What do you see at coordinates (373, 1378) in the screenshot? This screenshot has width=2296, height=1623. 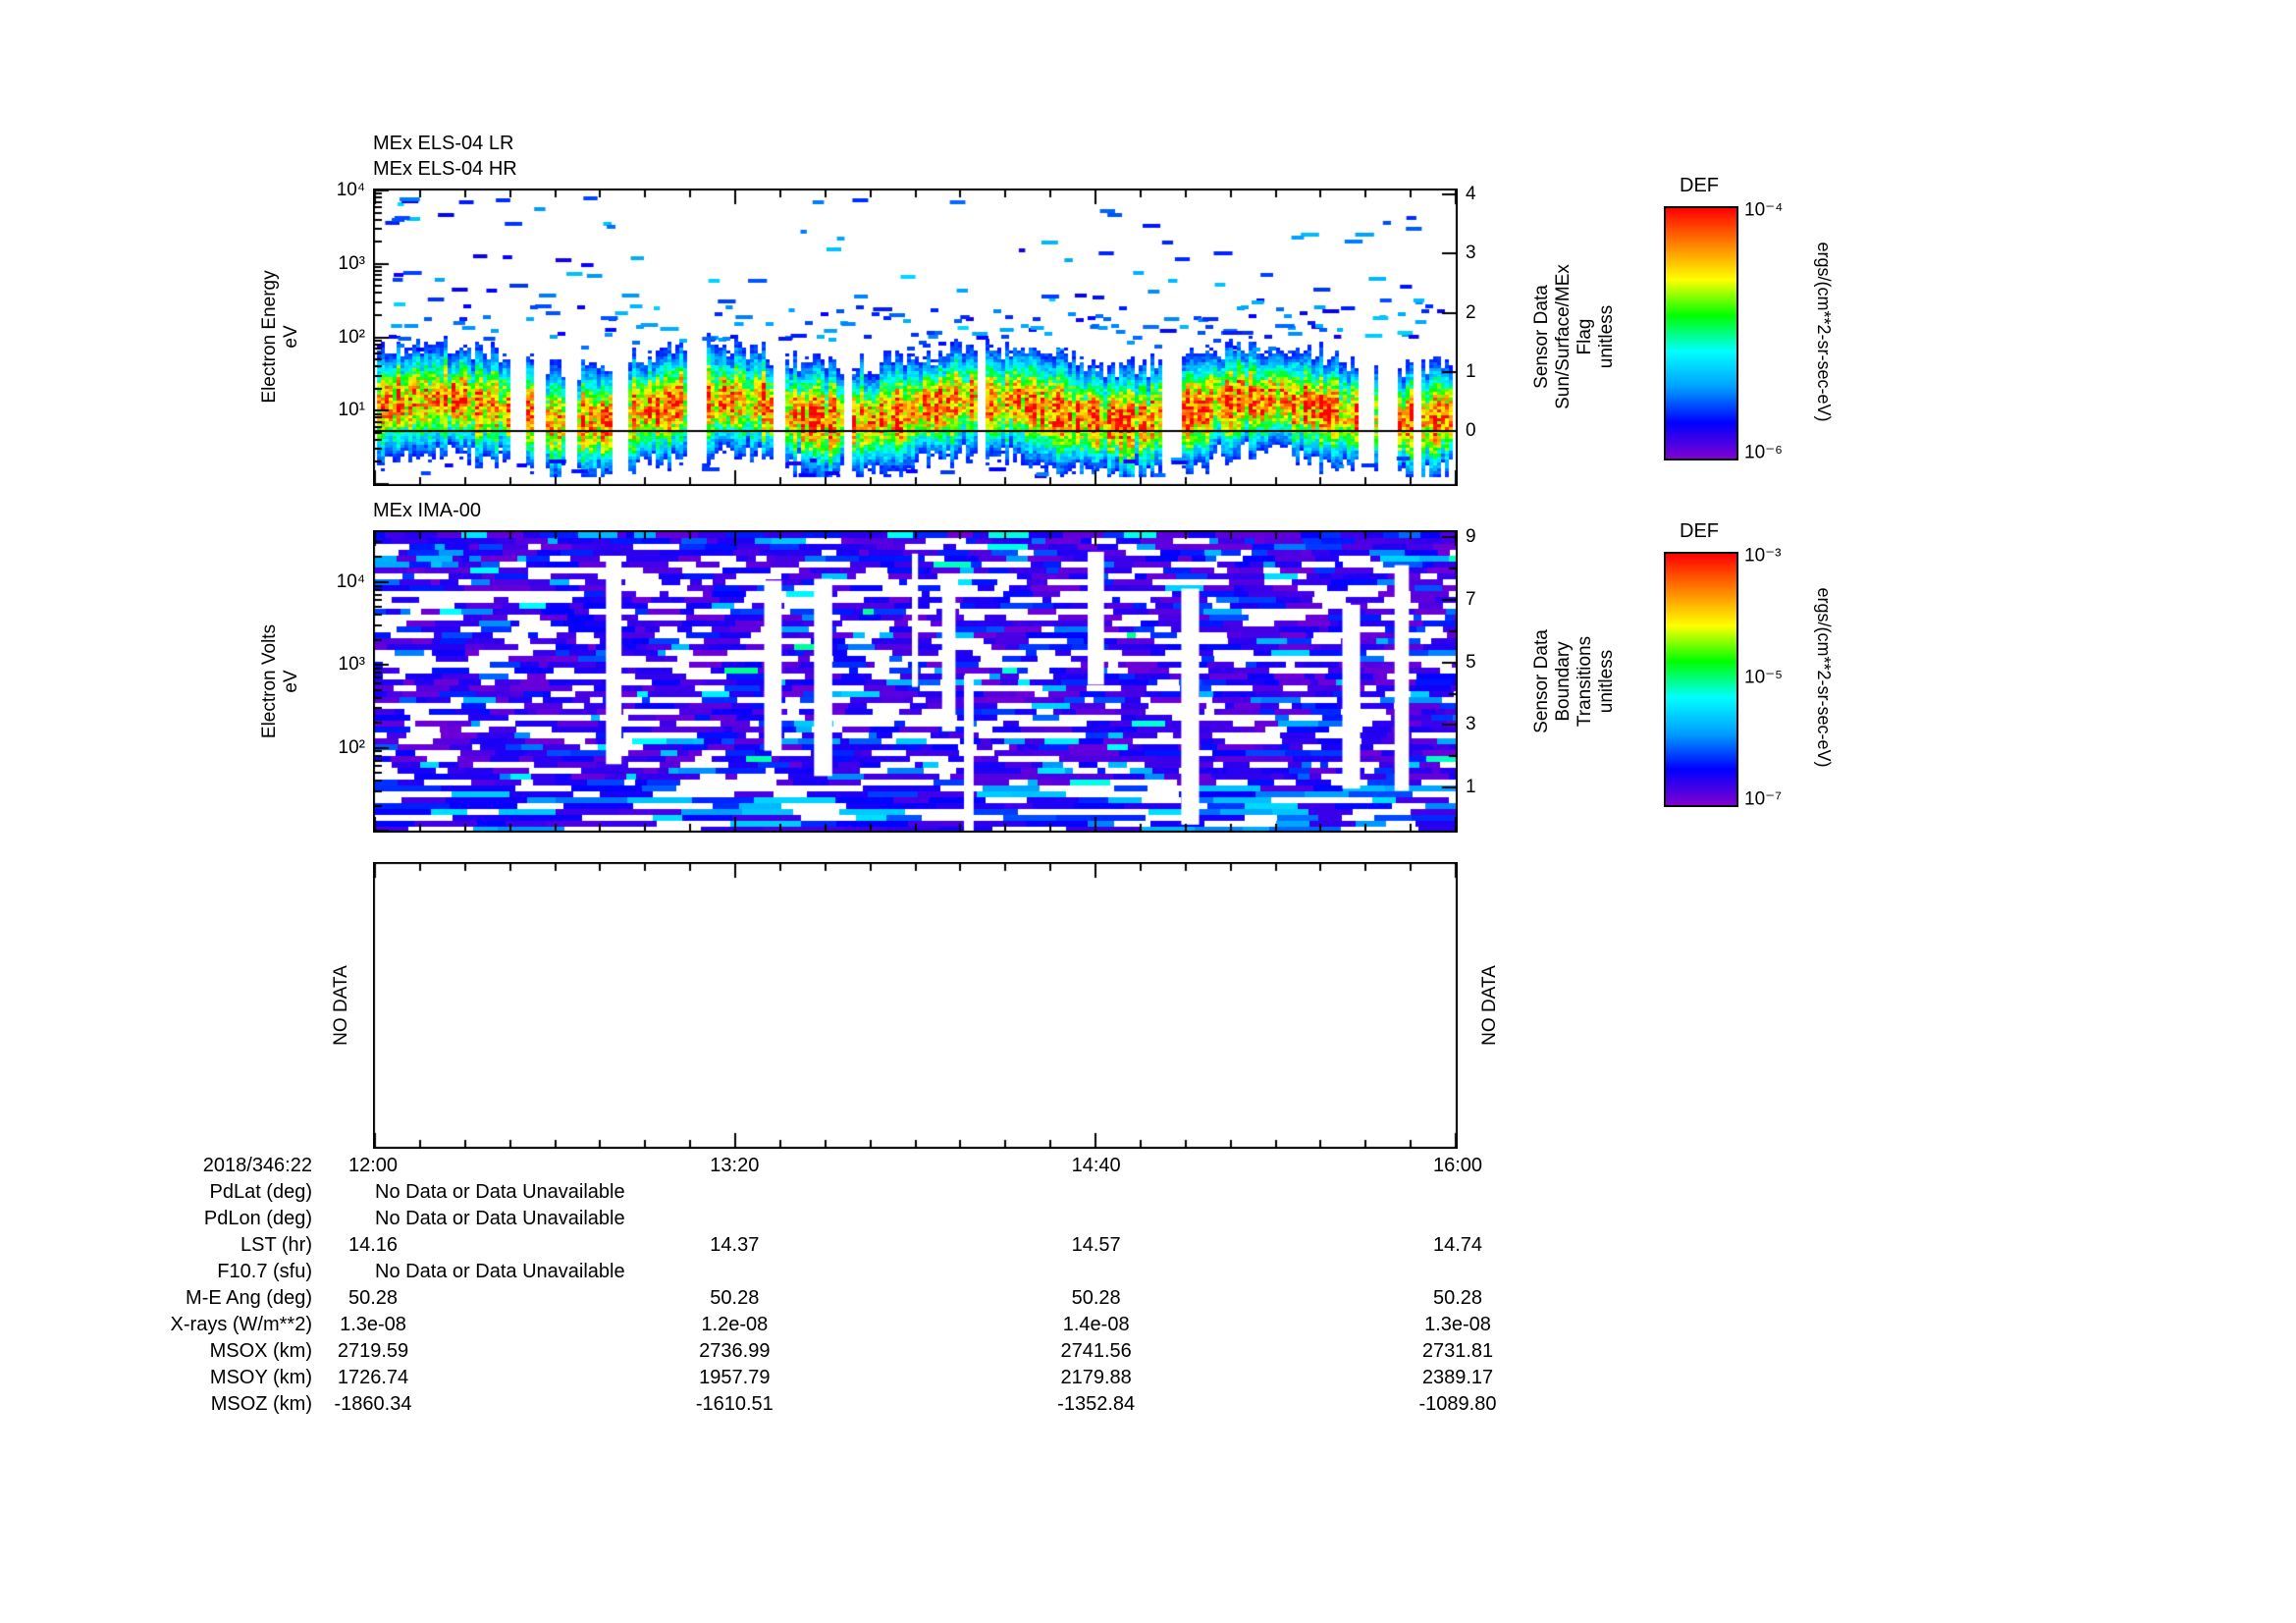 I see `ancillary-value: 1726.74` at bounding box center [373, 1378].